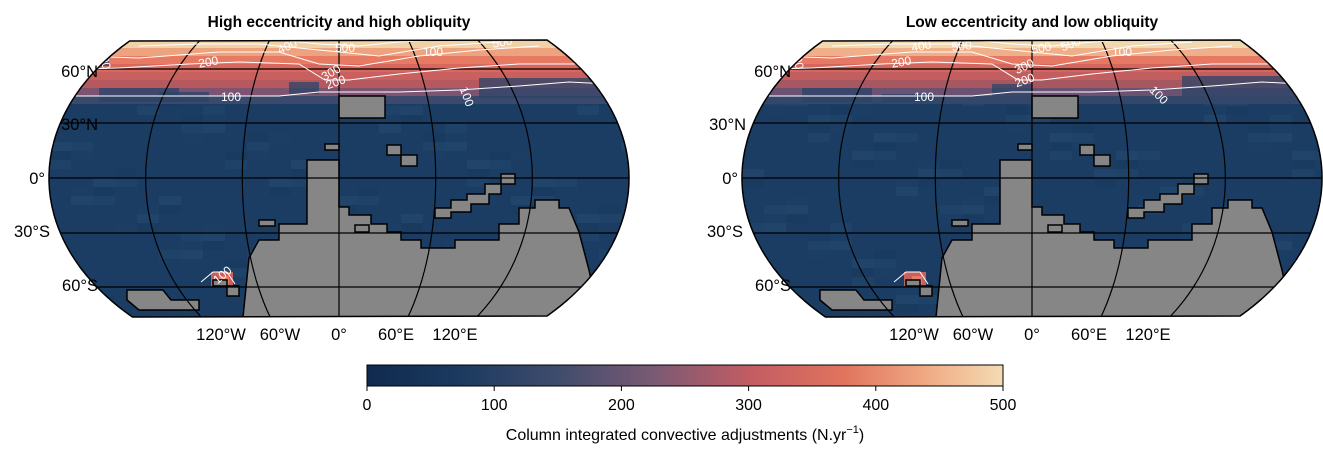 Image resolution: width=1323 pixels, height=449 pixels. What do you see at coordinates (1055, 107) in the screenshot?
I see `landmass-north` at bounding box center [1055, 107].